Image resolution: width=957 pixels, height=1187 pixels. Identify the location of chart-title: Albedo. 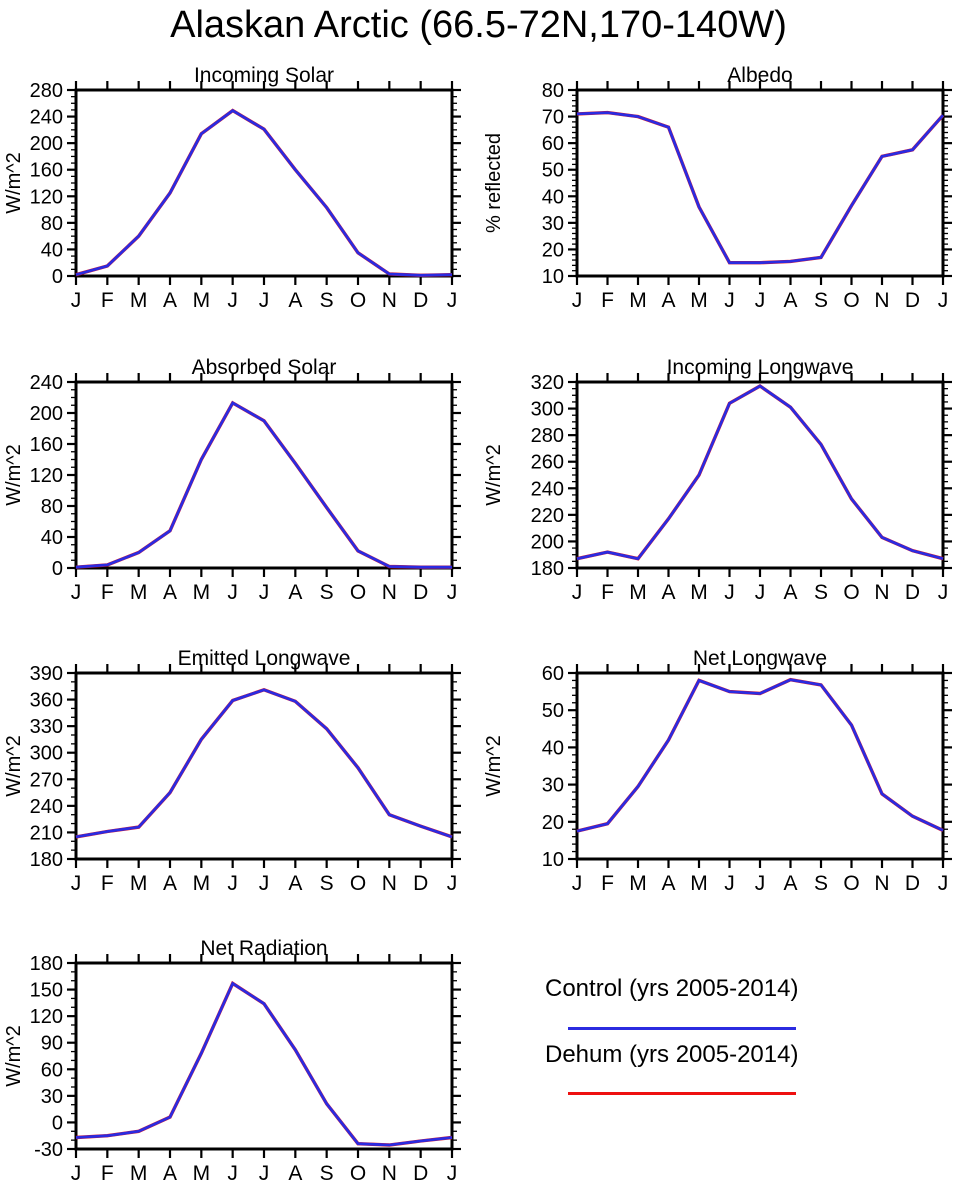
(759, 75).